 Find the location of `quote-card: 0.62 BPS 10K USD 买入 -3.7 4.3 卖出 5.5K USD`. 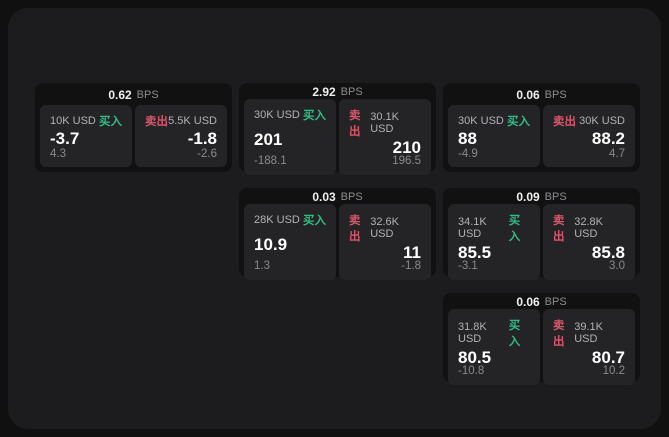

quote-card: 0.62 BPS 10K USD 买入 -3.7 4.3 卖出 5.5K USD is located at coordinates (133, 127).